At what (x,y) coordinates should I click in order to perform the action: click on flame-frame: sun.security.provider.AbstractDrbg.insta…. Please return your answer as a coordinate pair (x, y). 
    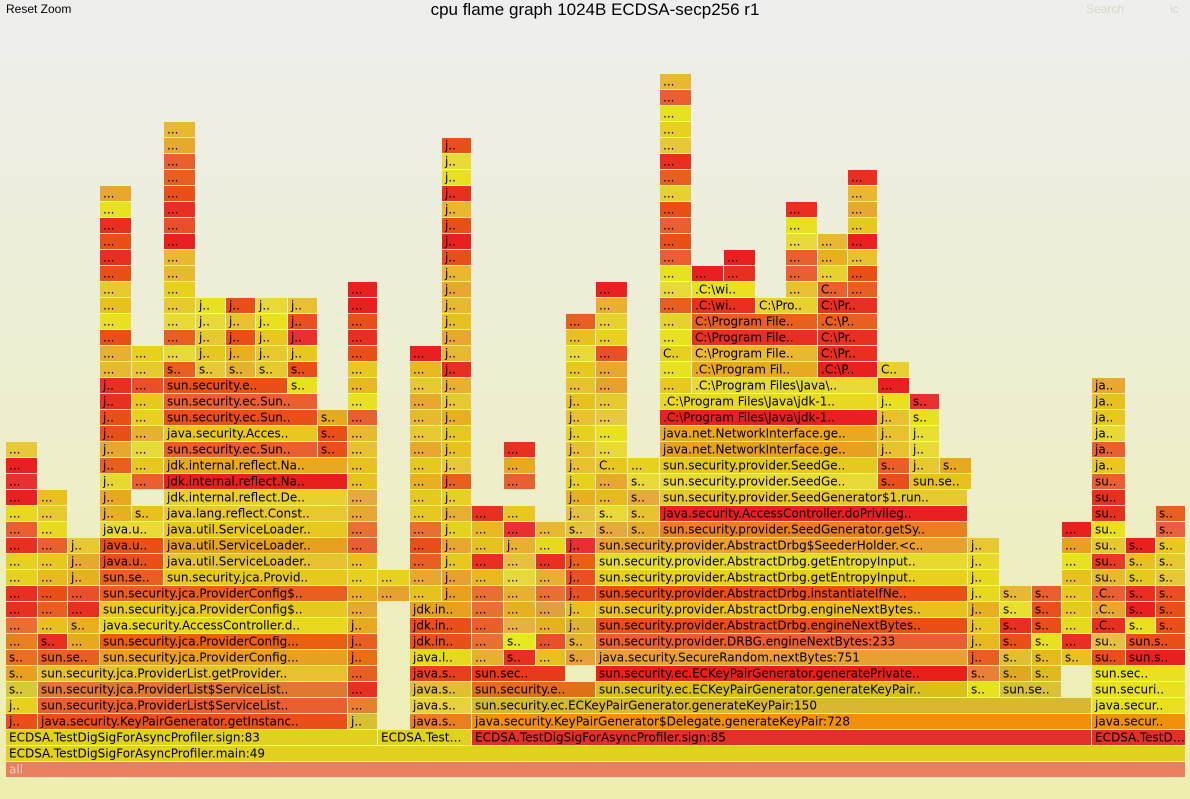
    Looking at the image, I should click on (781, 593).